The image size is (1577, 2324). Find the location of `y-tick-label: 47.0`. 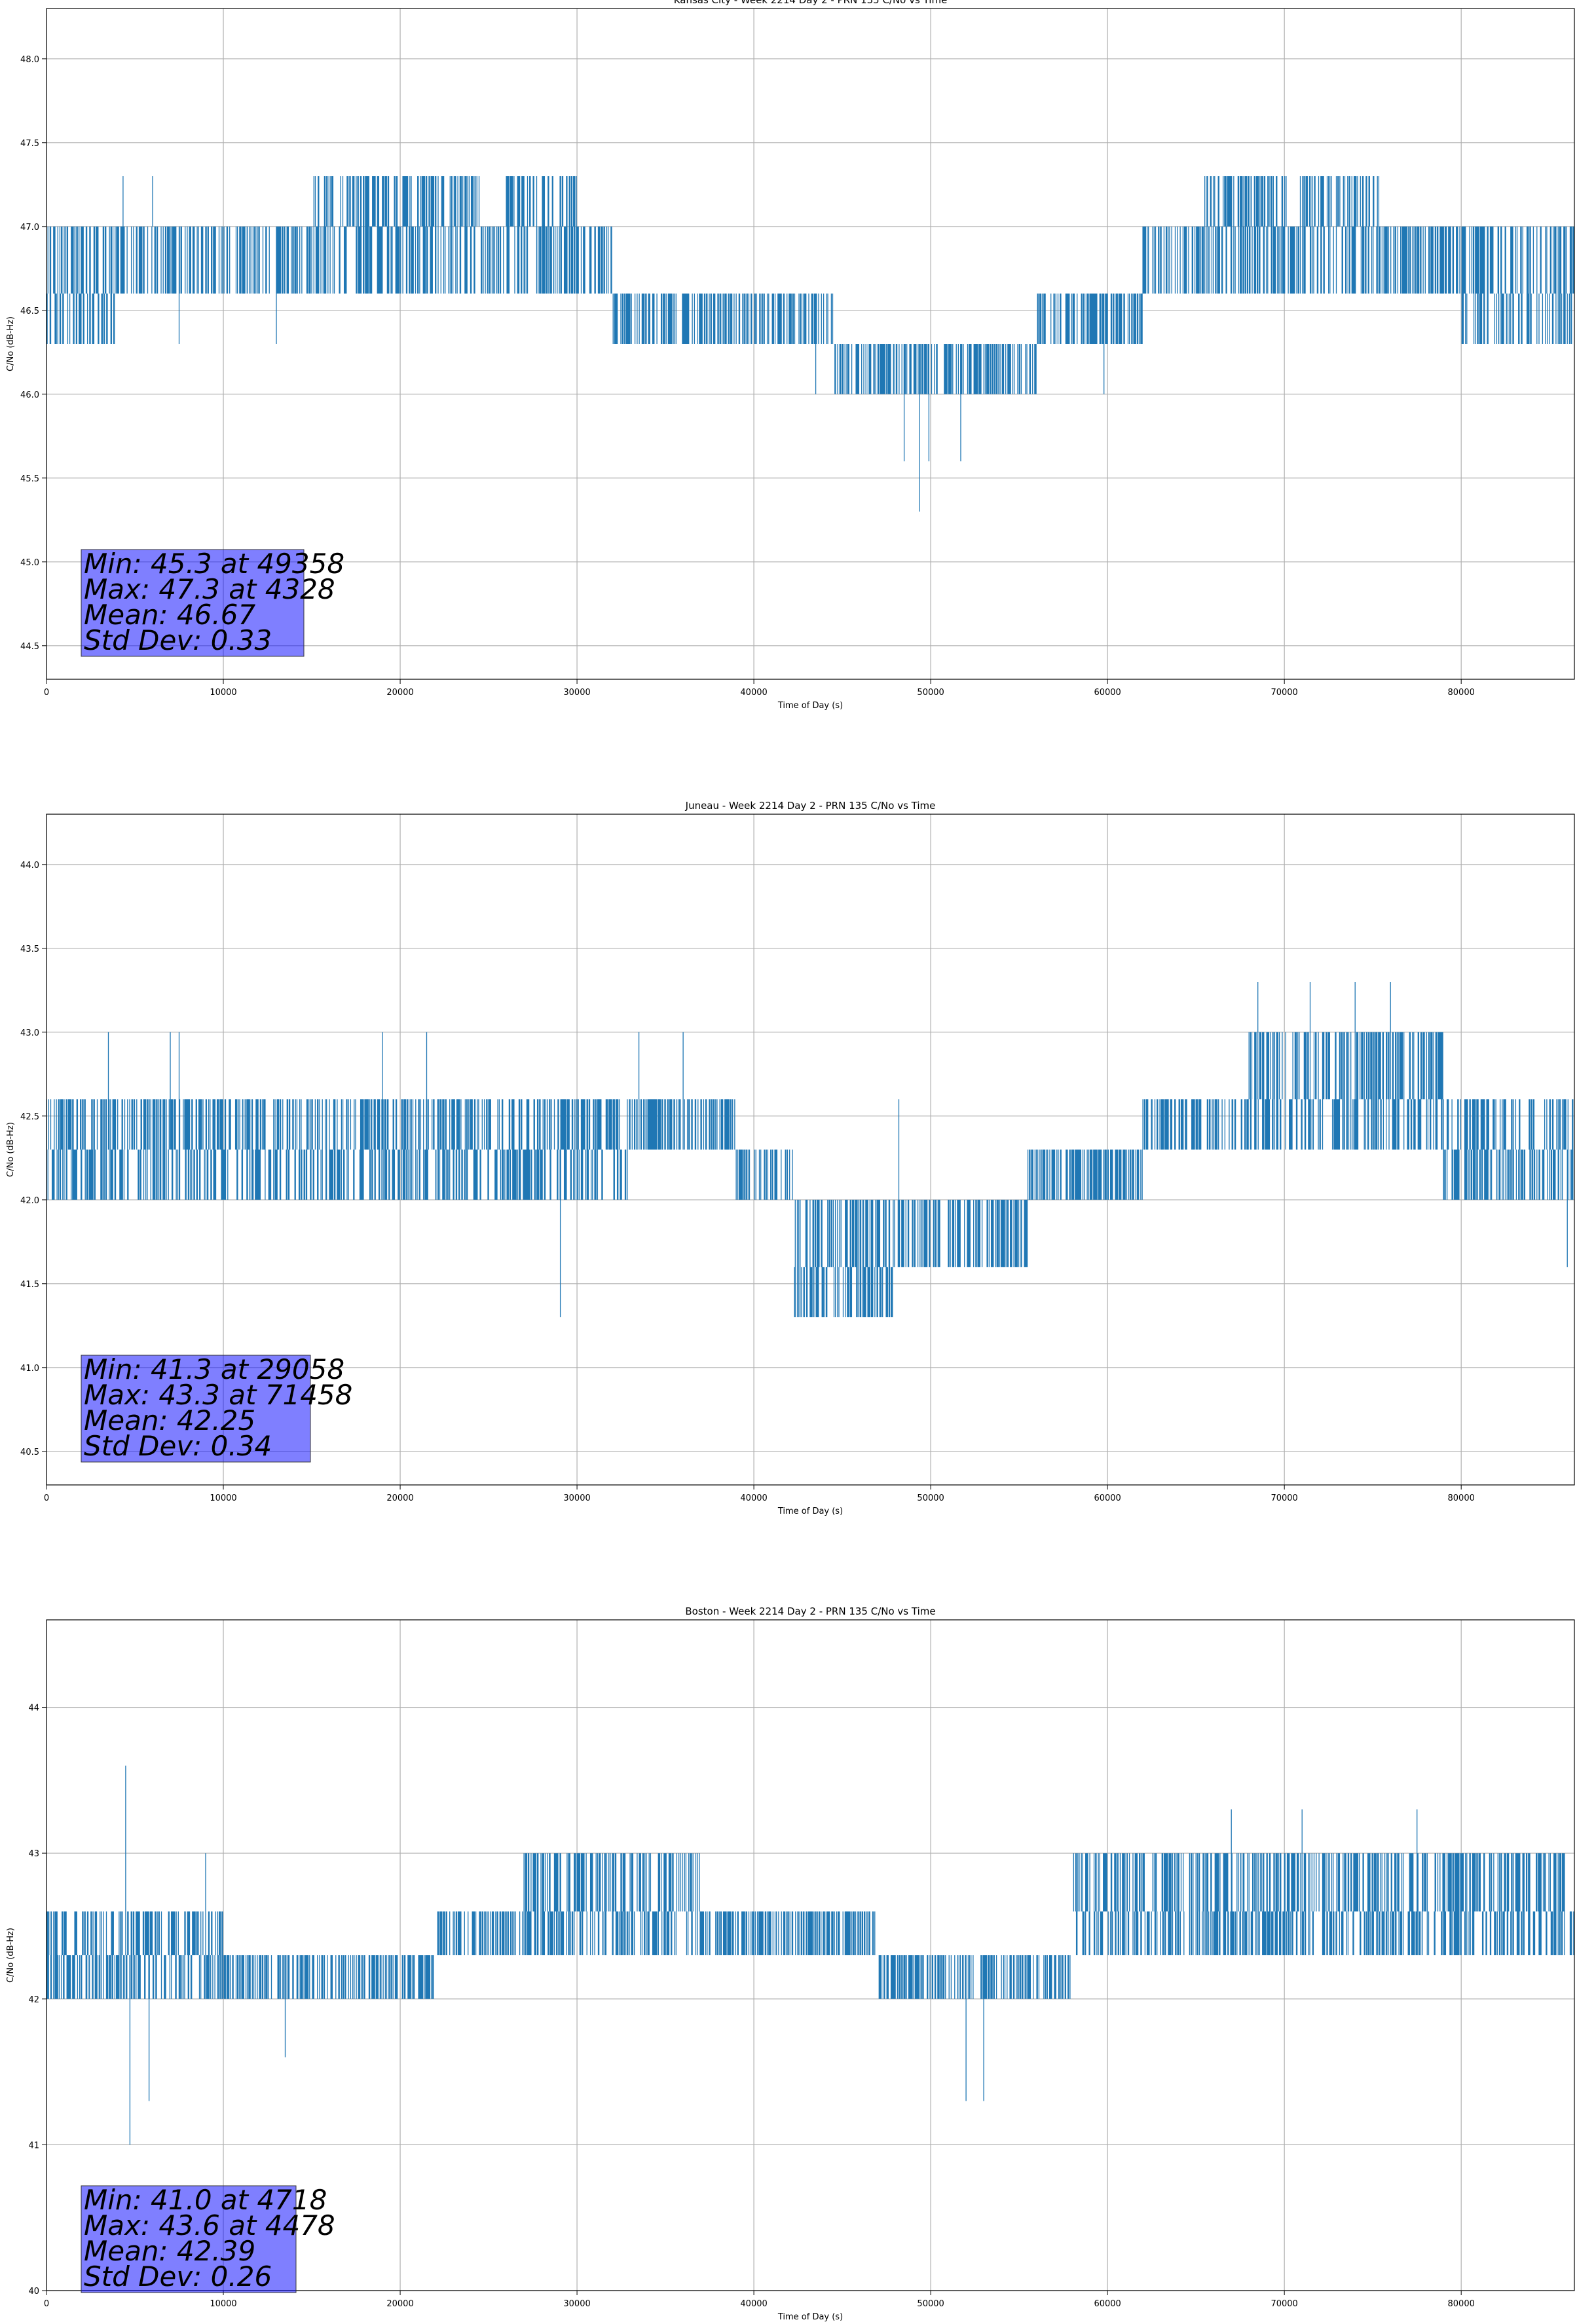

y-tick-label: 47.0 is located at coordinates (29, 228).